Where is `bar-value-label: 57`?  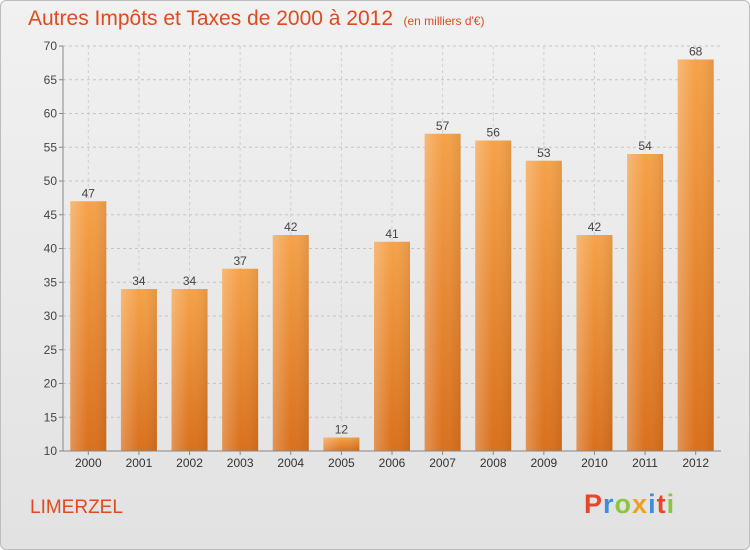
bar-value-label: 57 is located at coordinates (443, 126).